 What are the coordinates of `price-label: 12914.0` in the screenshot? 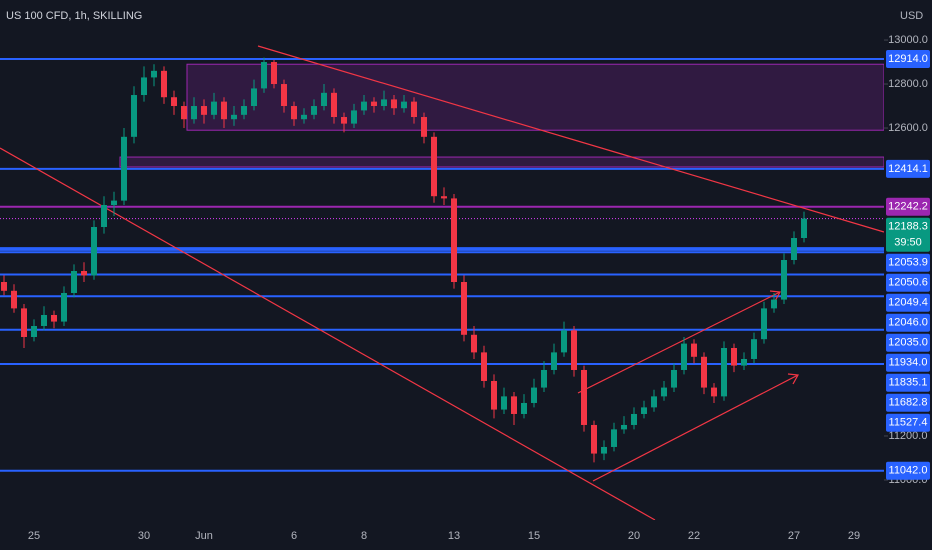 It's located at (908, 59).